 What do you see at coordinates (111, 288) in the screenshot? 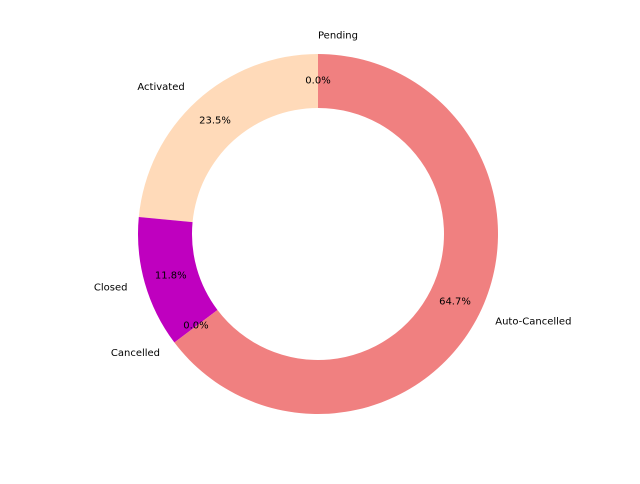
I see `label-closed: Closed` at bounding box center [111, 288].